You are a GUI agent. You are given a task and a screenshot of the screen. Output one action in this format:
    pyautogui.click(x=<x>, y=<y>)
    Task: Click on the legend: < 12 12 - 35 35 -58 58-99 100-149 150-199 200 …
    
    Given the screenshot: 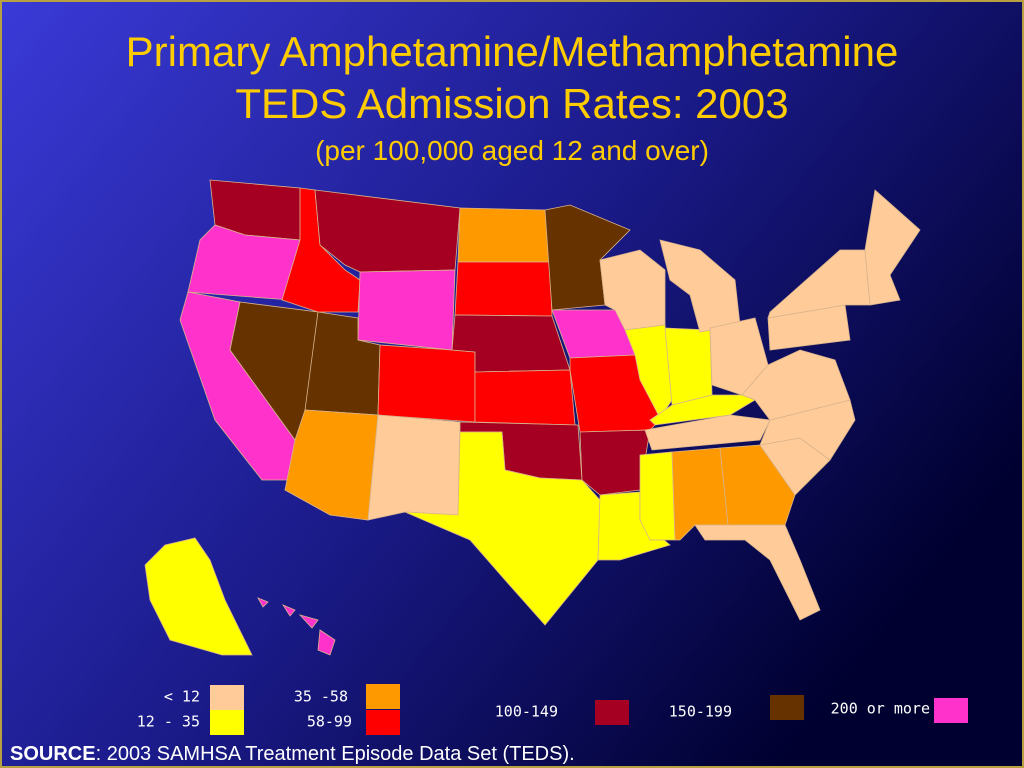 What is the action you would take?
    pyautogui.click(x=552, y=709)
    